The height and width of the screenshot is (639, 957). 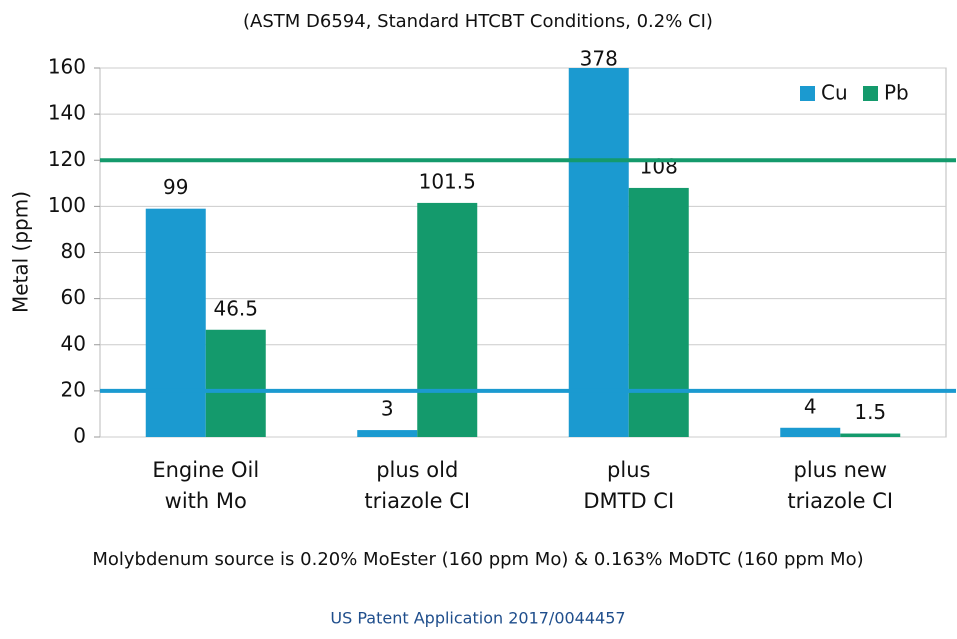 What do you see at coordinates (834, 93) in the screenshot?
I see `legend-label: Cu` at bounding box center [834, 93].